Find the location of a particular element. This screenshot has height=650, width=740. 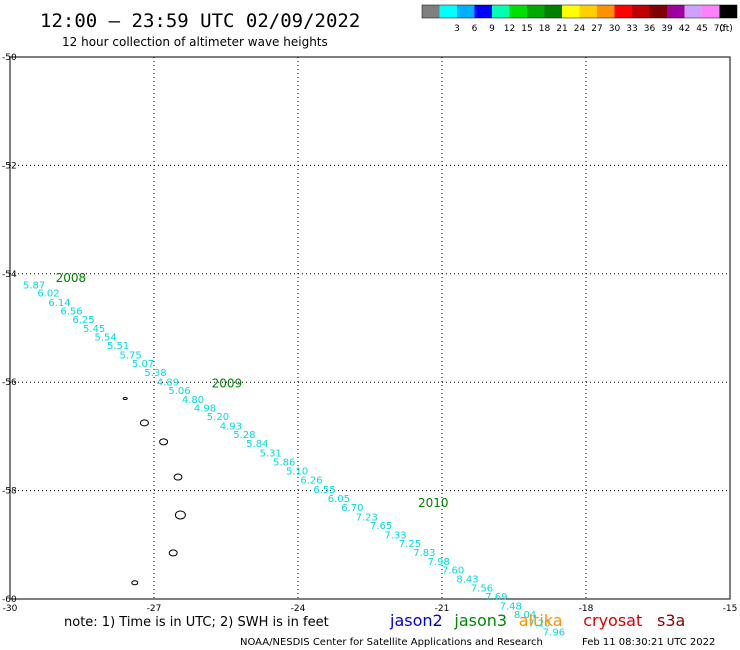

swh-value: 6.25 is located at coordinates (83, 320).